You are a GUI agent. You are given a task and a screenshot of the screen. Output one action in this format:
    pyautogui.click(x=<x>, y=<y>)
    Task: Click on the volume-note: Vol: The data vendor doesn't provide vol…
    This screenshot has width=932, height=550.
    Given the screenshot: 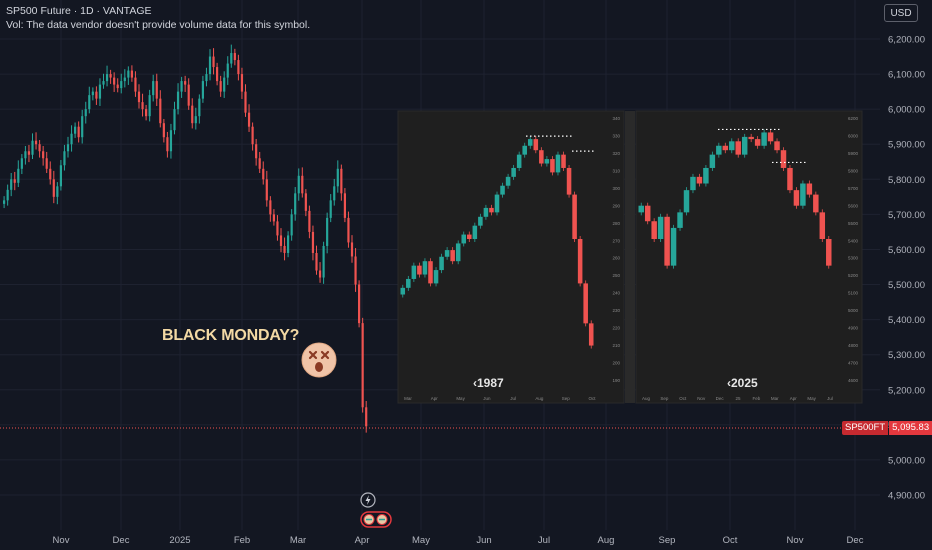 What is the action you would take?
    pyautogui.click(x=158, y=25)
    